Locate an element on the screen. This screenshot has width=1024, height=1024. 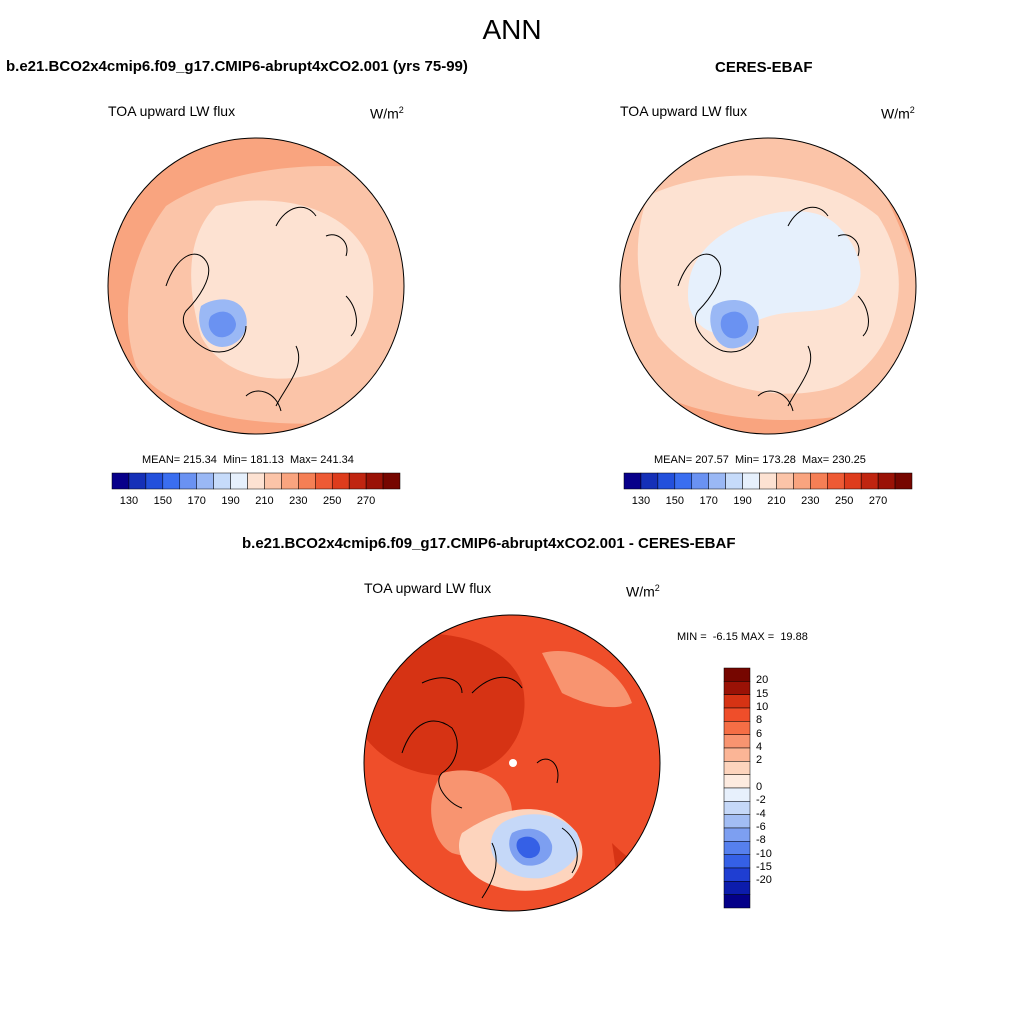
colorbar-tick-label: -15 is located at coordinates (764, 867).